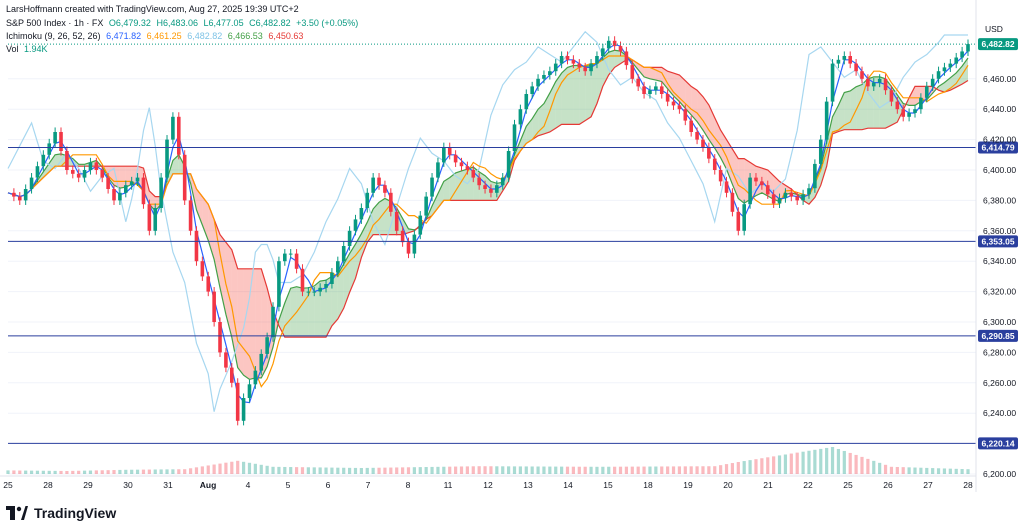  Describe the element at coordinates (12, 49) in the screenshot. I see `volume-label: Vol` at that location.